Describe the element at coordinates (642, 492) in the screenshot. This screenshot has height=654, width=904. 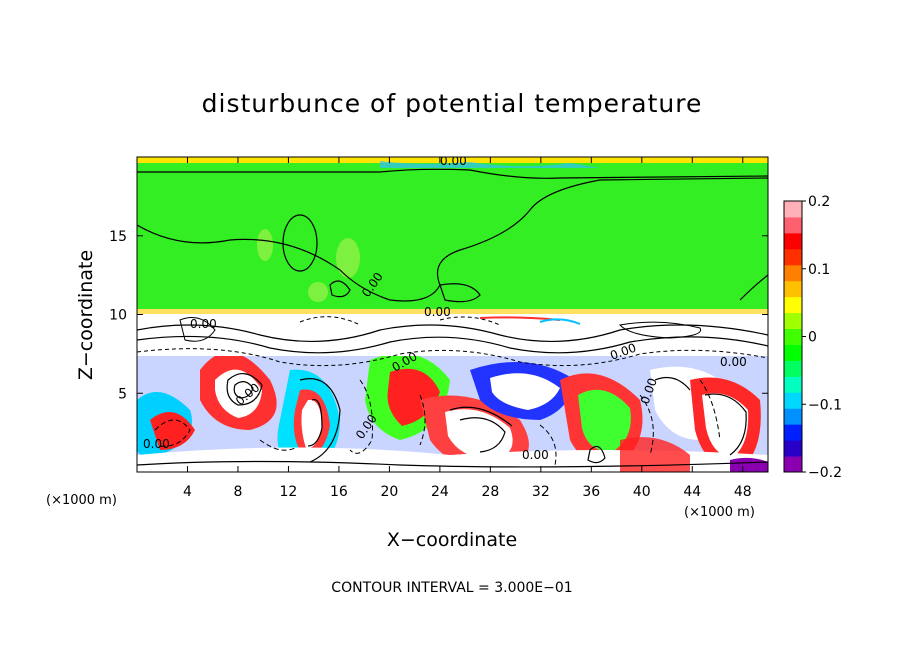
I see `x-tick-label: 40` at that location.